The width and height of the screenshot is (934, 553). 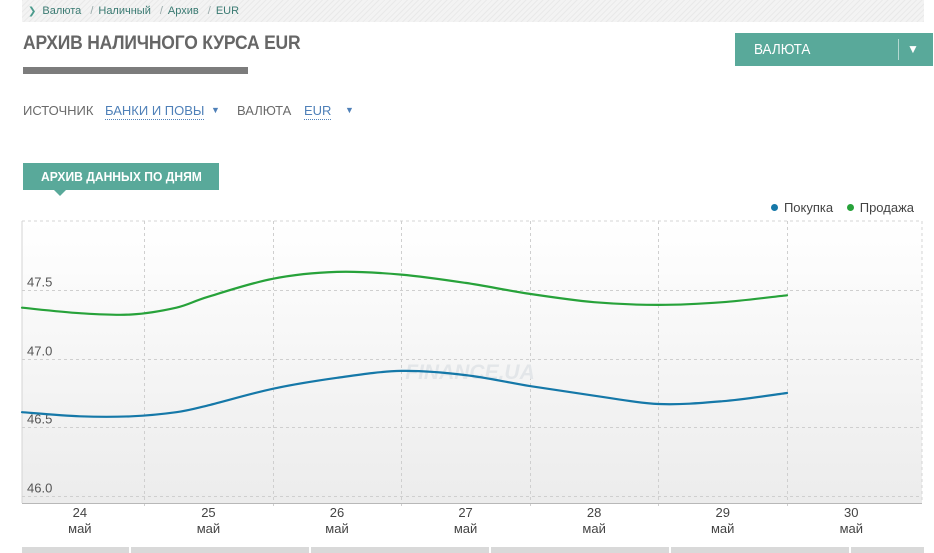 What do you see at coordinates (318, 111) in the screenshot?
I see `currency-select: EUR` at bounding box center [318, 111].